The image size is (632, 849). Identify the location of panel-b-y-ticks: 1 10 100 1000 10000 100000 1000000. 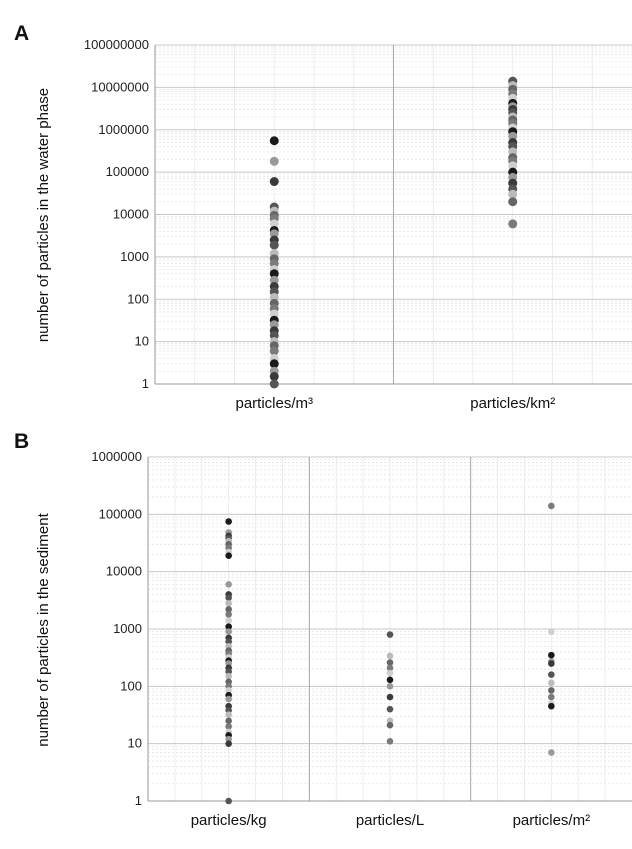
(116, 628).